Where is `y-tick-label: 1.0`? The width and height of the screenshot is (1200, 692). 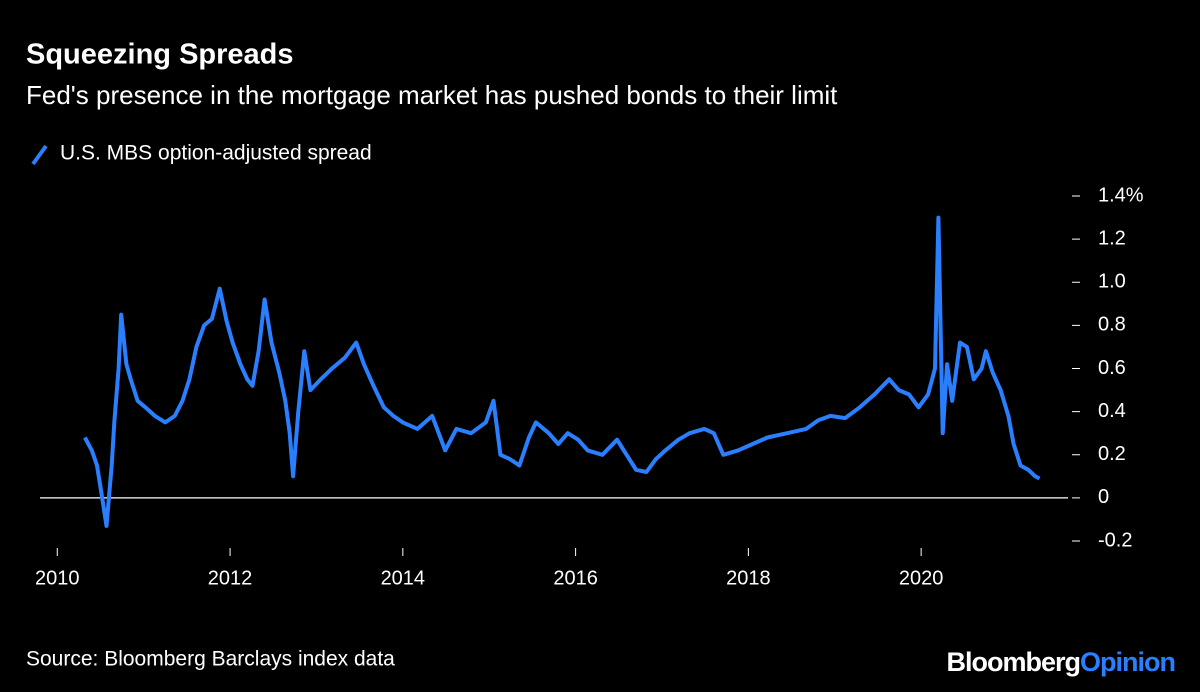 y-tick-label: 1.0 is located at coordinates (1112, 282).